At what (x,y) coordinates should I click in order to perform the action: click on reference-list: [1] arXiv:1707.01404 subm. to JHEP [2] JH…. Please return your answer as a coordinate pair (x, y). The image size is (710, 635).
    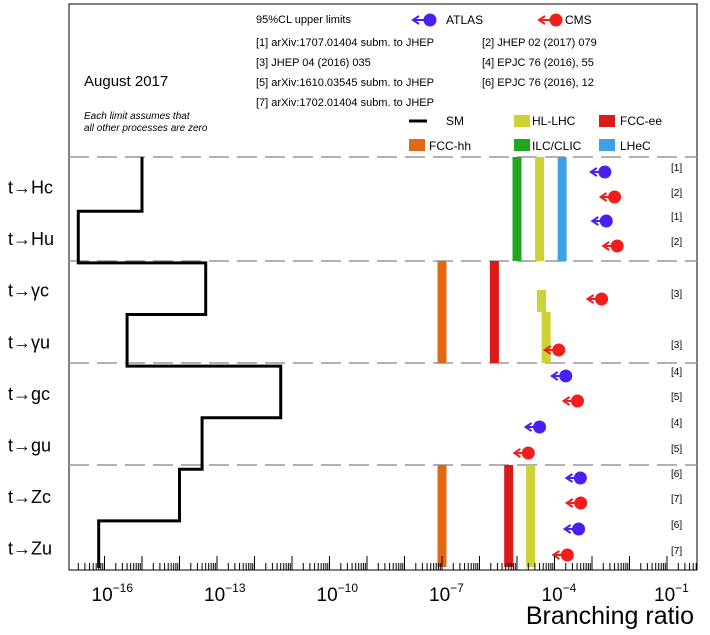
    Looking at the image, I should click on (426, 73).